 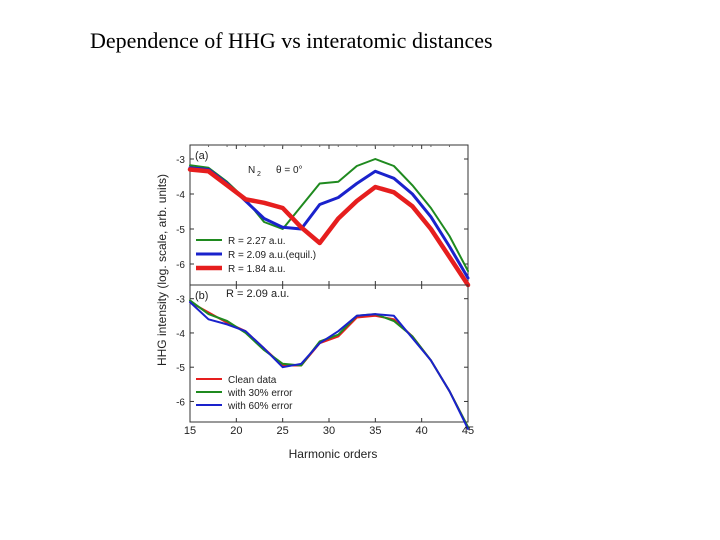 I want to click on x-tick-label: 40, so click(x=422, y=431).